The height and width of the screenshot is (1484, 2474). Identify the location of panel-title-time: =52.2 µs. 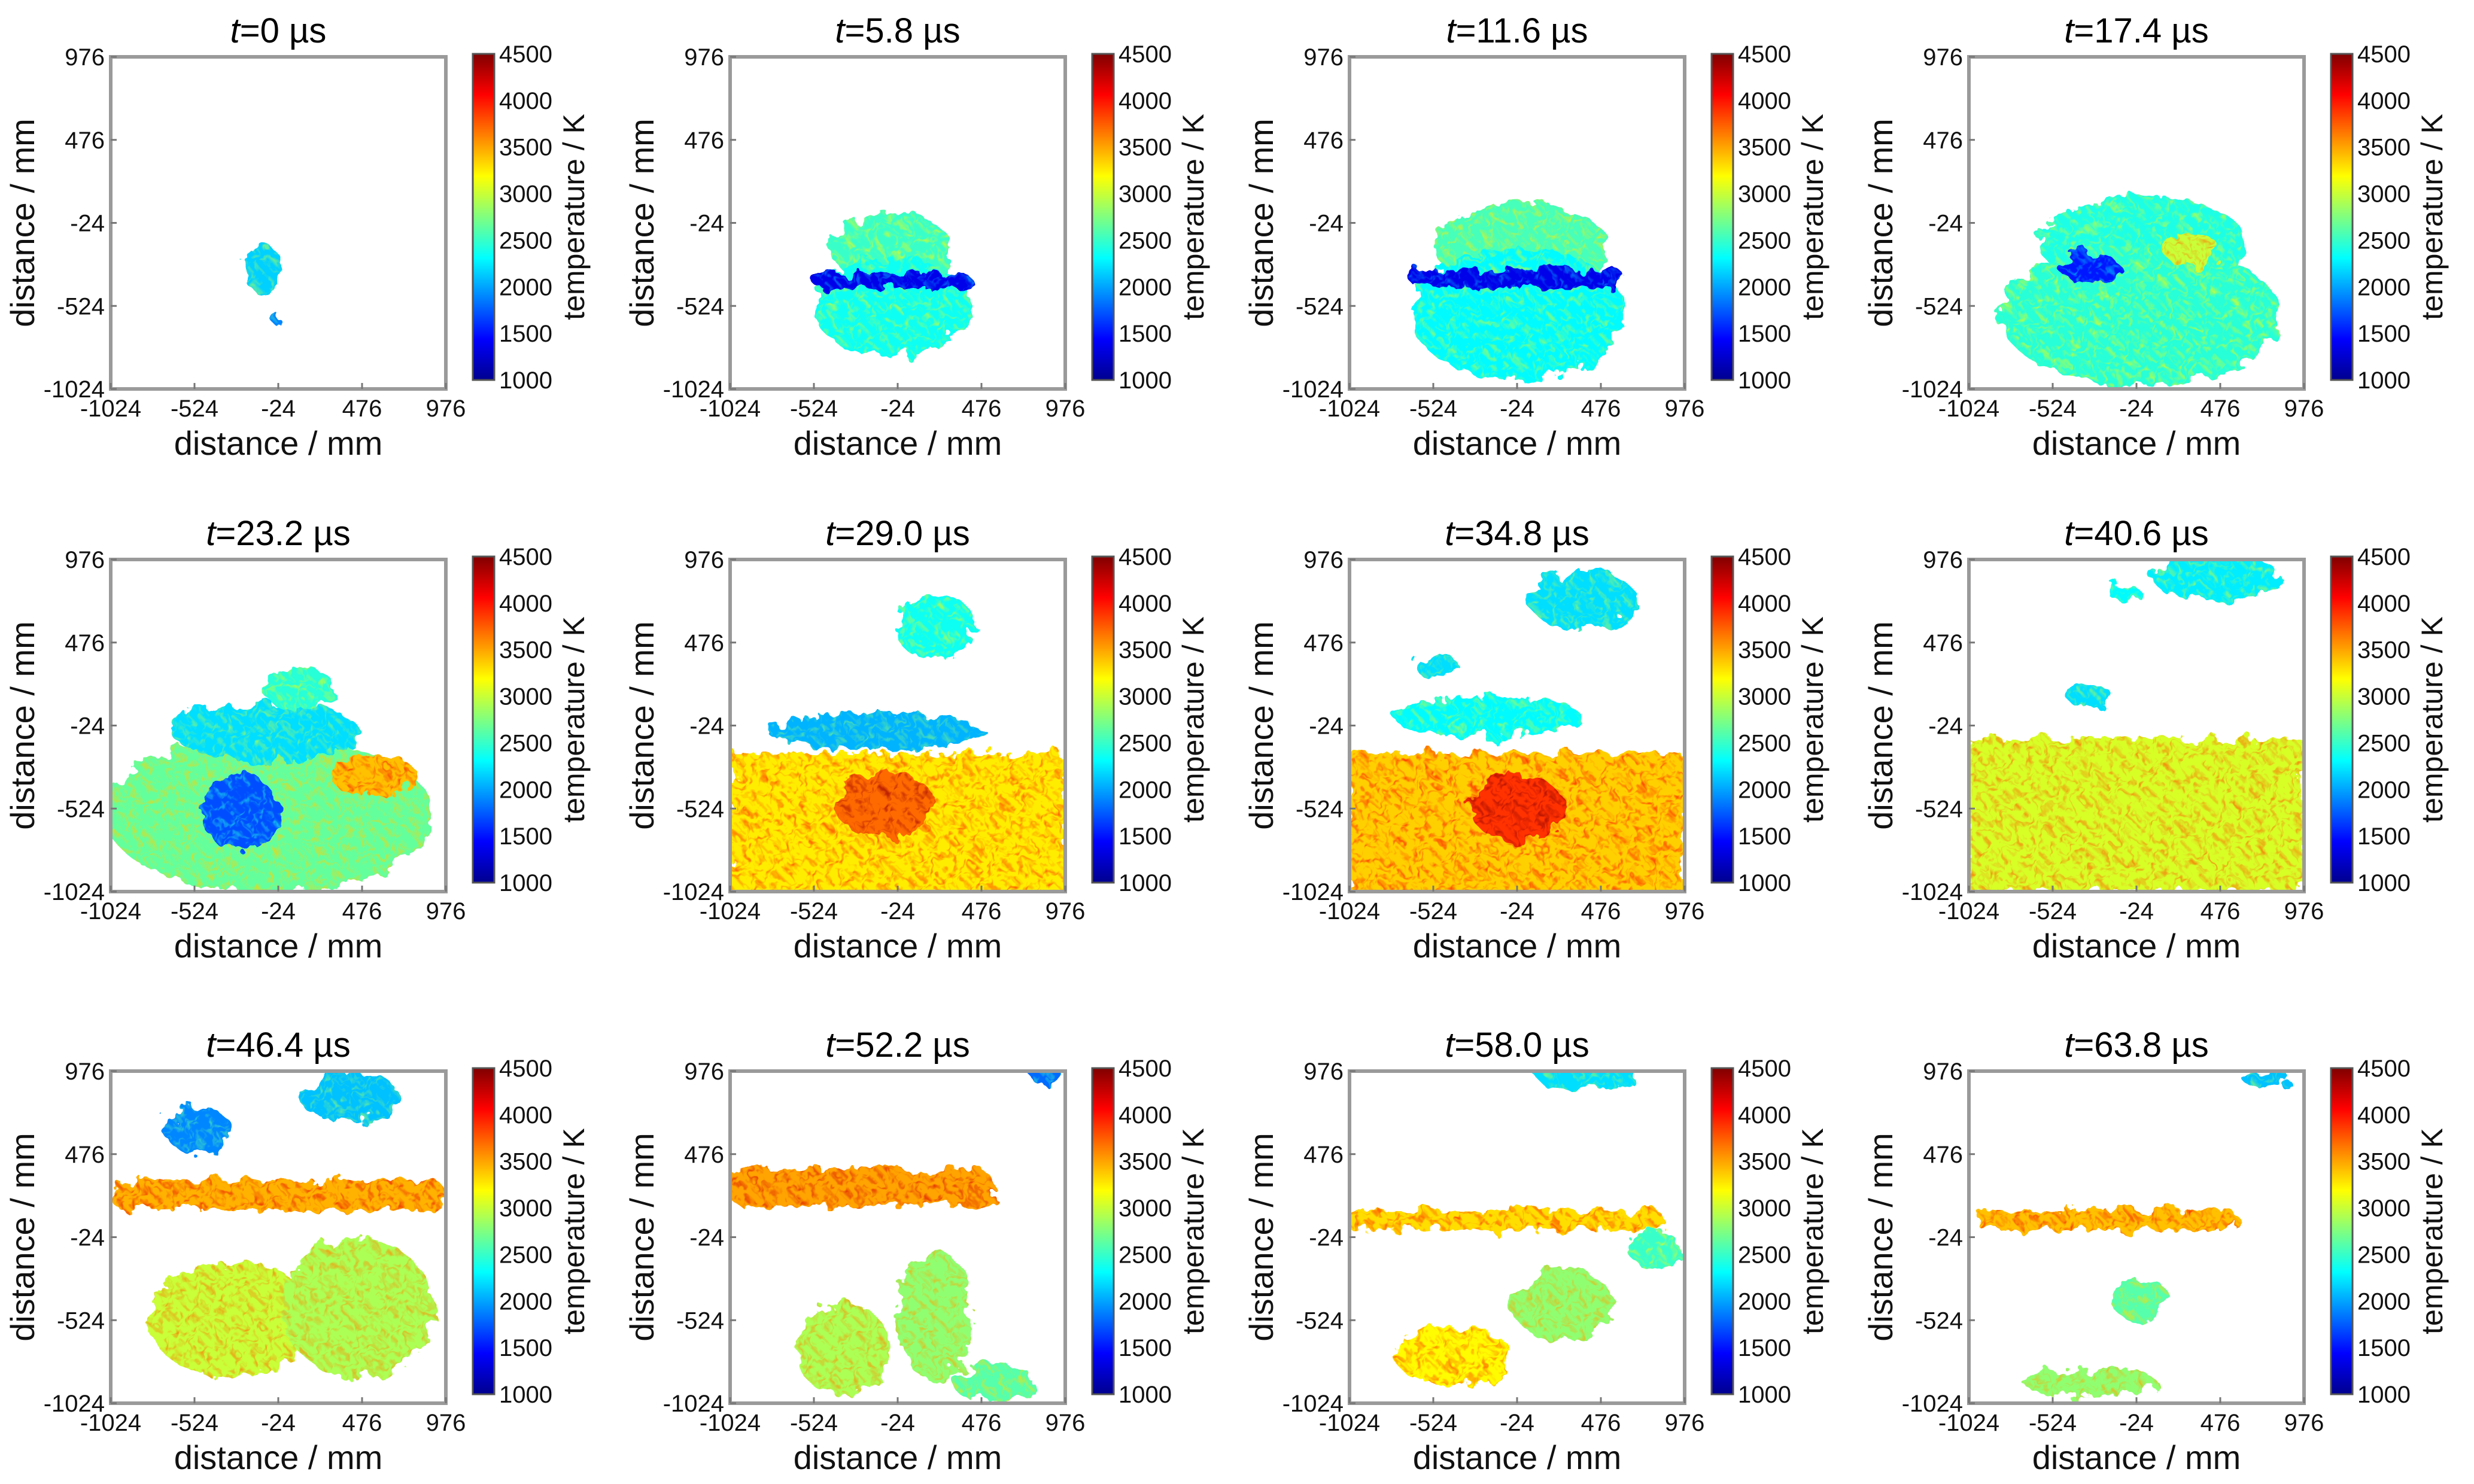
(902, 1045).